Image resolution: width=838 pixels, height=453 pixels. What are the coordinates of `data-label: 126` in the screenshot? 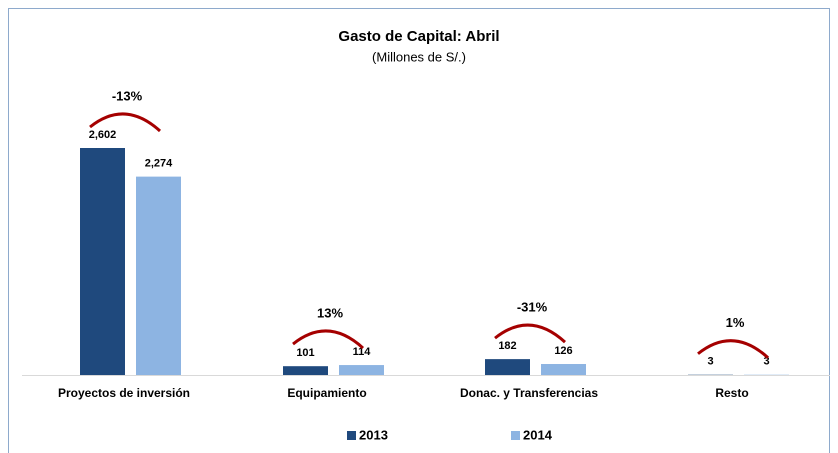 It's located at (563, 351).